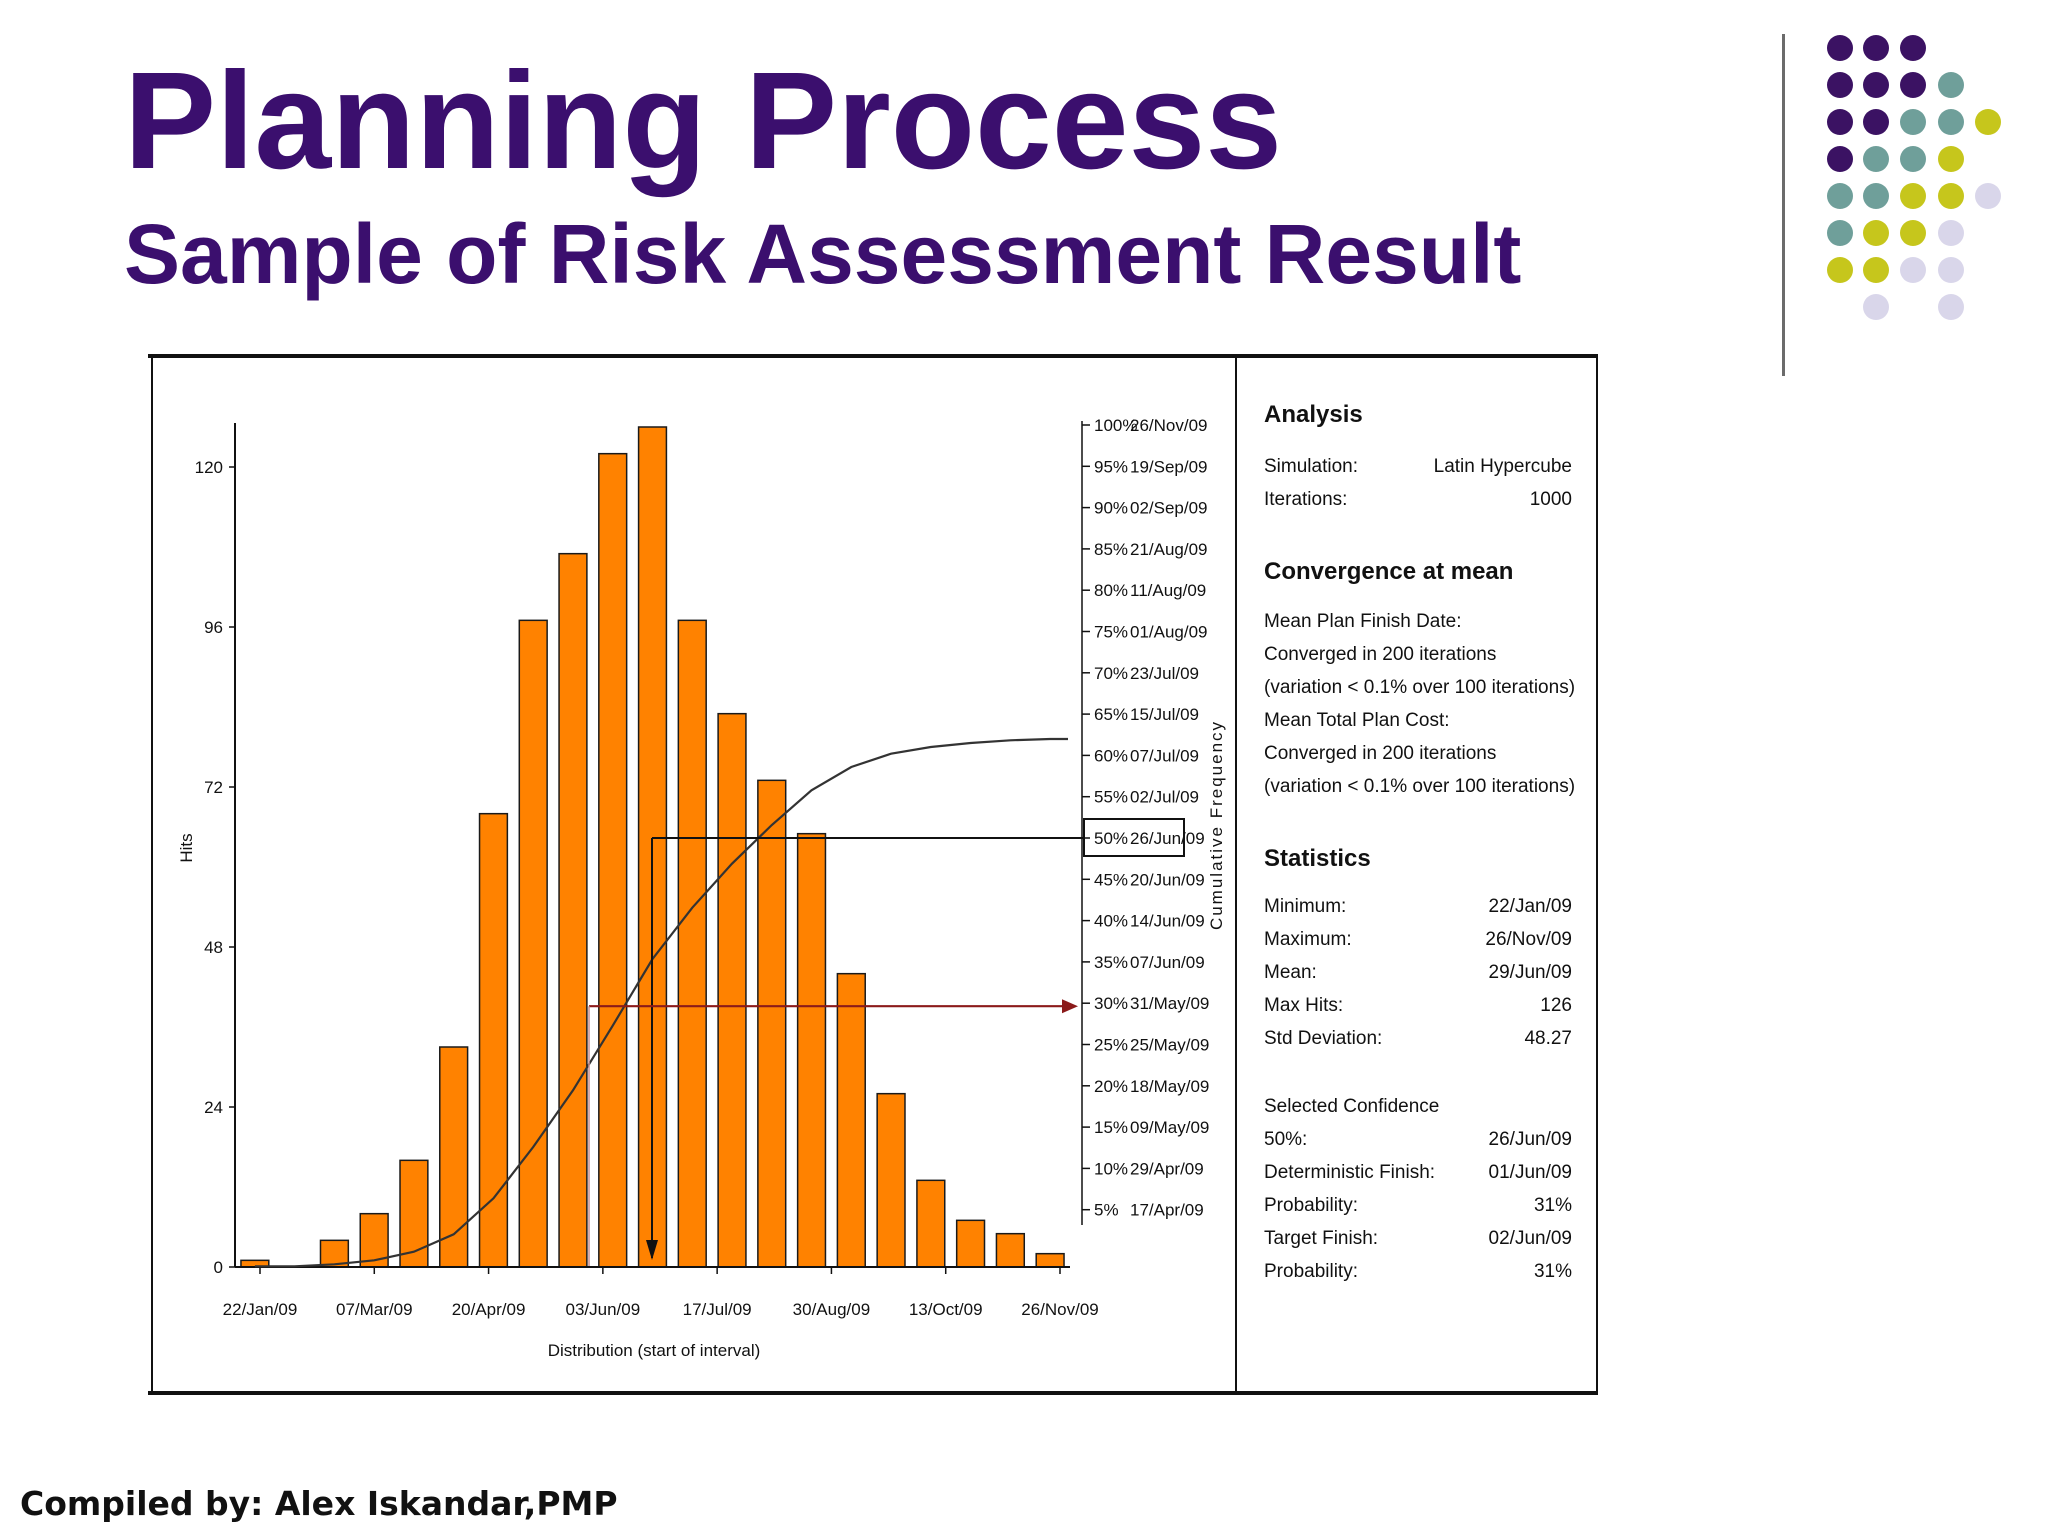  I want to click on cumulative-percent-label: 45%, so click(1111, 879).